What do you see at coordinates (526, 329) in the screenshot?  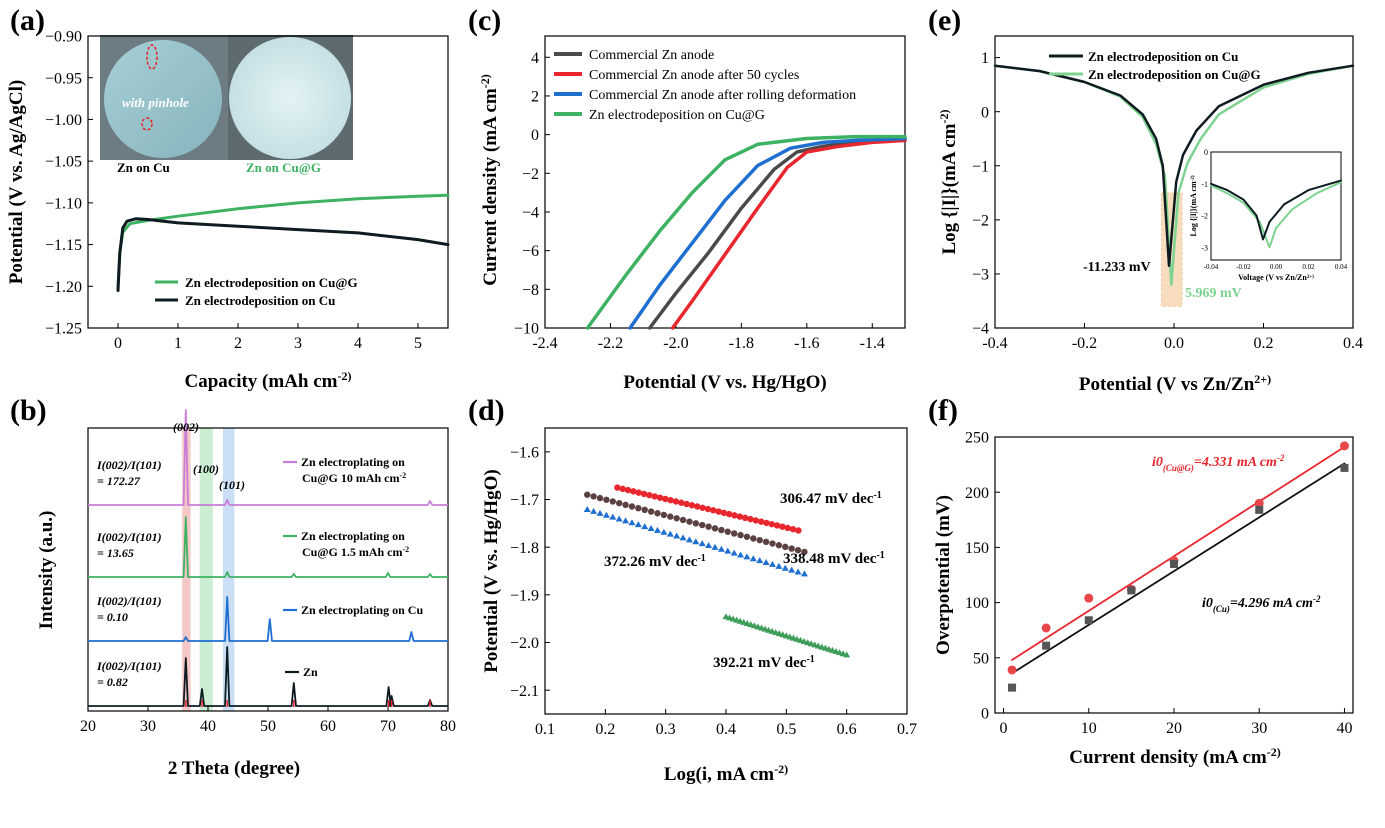 I see `c-y-tick-label: −10` at bounding box center [526, 329].